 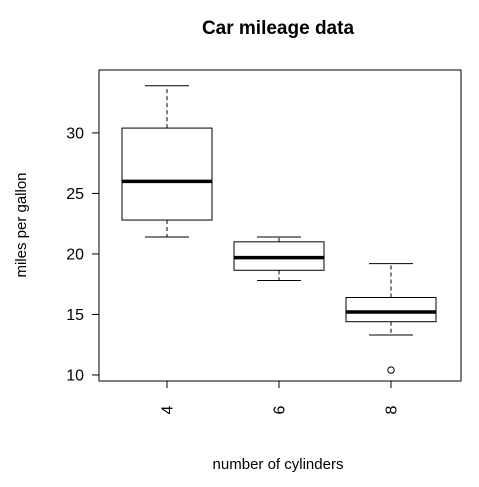 I want to click on y-tick-label: 15, so click(x=75, y=315).